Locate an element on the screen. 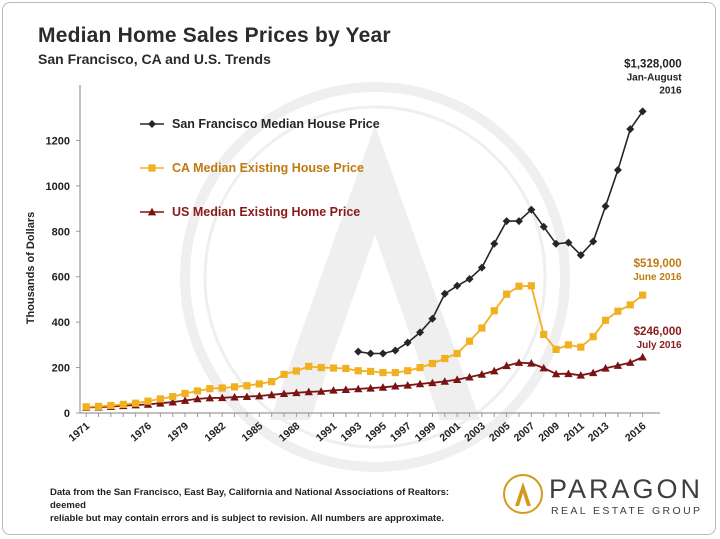  legend-sf-label: San Francisco Median House Price is located at coordinates (276, 124).